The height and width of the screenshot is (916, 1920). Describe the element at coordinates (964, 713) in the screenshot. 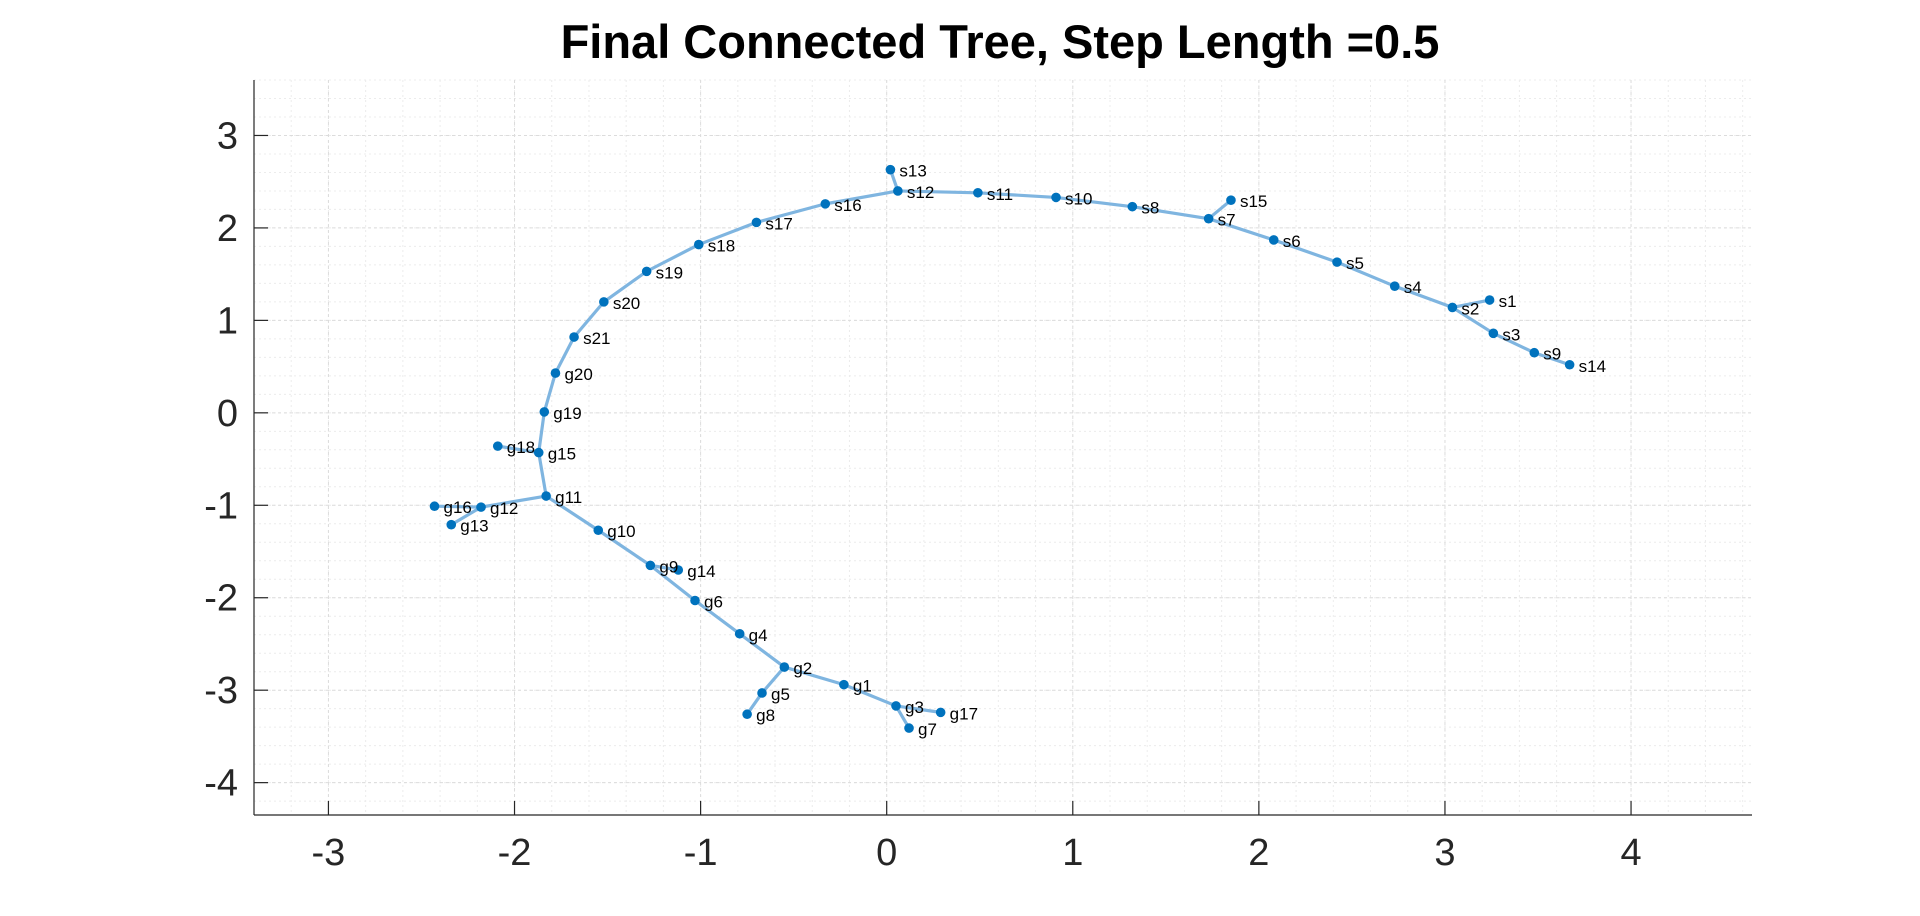

I see `node-label: g17` at that location.